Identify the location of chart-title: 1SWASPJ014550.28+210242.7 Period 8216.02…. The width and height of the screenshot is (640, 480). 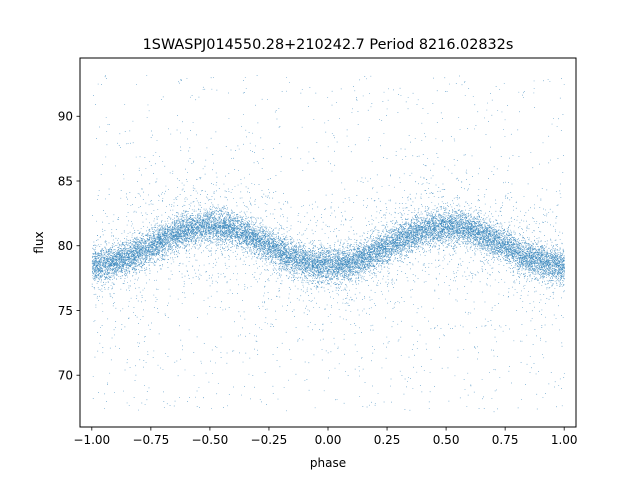
(328, 45).